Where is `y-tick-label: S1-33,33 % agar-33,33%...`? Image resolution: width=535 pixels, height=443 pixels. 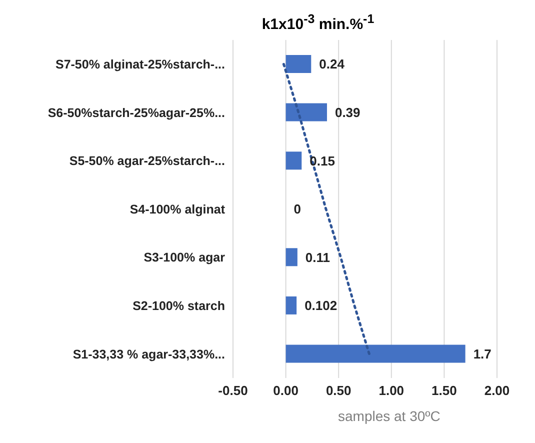 y-tick-label: S1-33,33 % agar-33,33%... is located at coordinates (148, 354).